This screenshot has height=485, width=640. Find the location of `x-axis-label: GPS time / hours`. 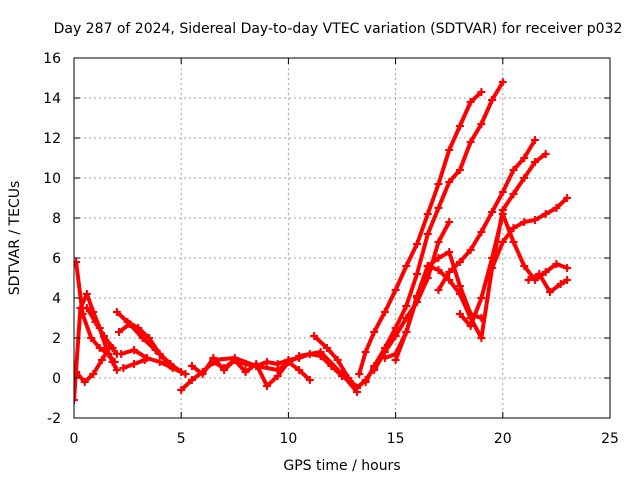

x-axis-label: GPS time / hours is located at coordinates (341, 466).